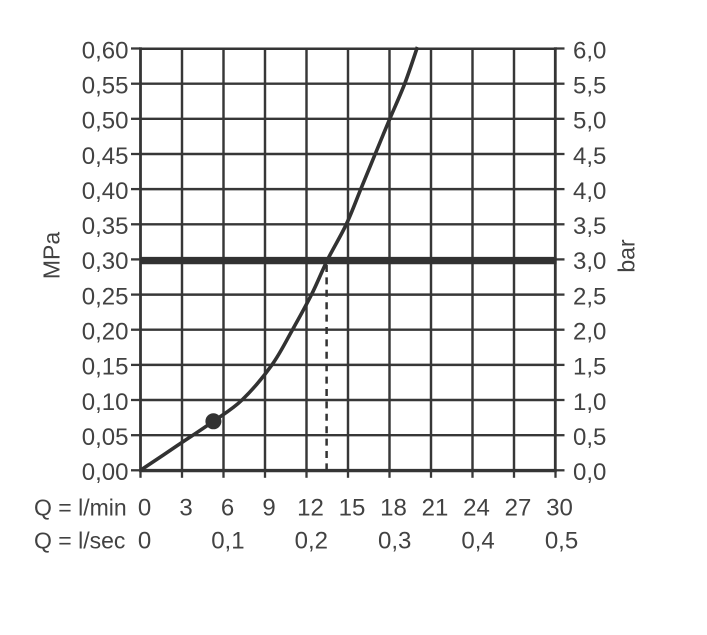  What do you see at coordinates (589, 156) in the screenshot?
I see `svg-text: 4,5` at bounding box center [589, 156].